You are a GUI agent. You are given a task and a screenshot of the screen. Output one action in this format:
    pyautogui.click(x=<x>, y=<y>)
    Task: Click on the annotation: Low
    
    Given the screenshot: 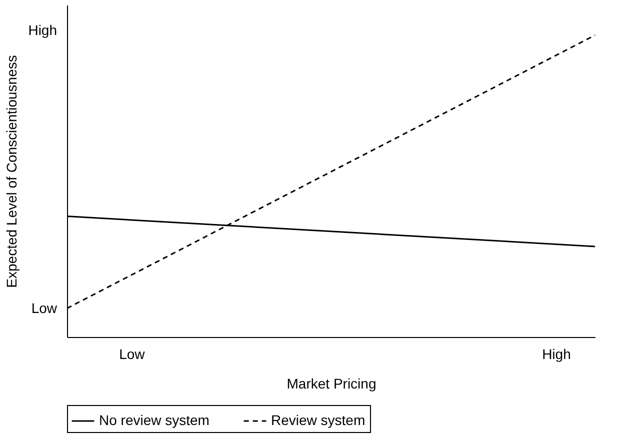 What is the action you would take?
    pyautogui.click(x=44, y=308)
    